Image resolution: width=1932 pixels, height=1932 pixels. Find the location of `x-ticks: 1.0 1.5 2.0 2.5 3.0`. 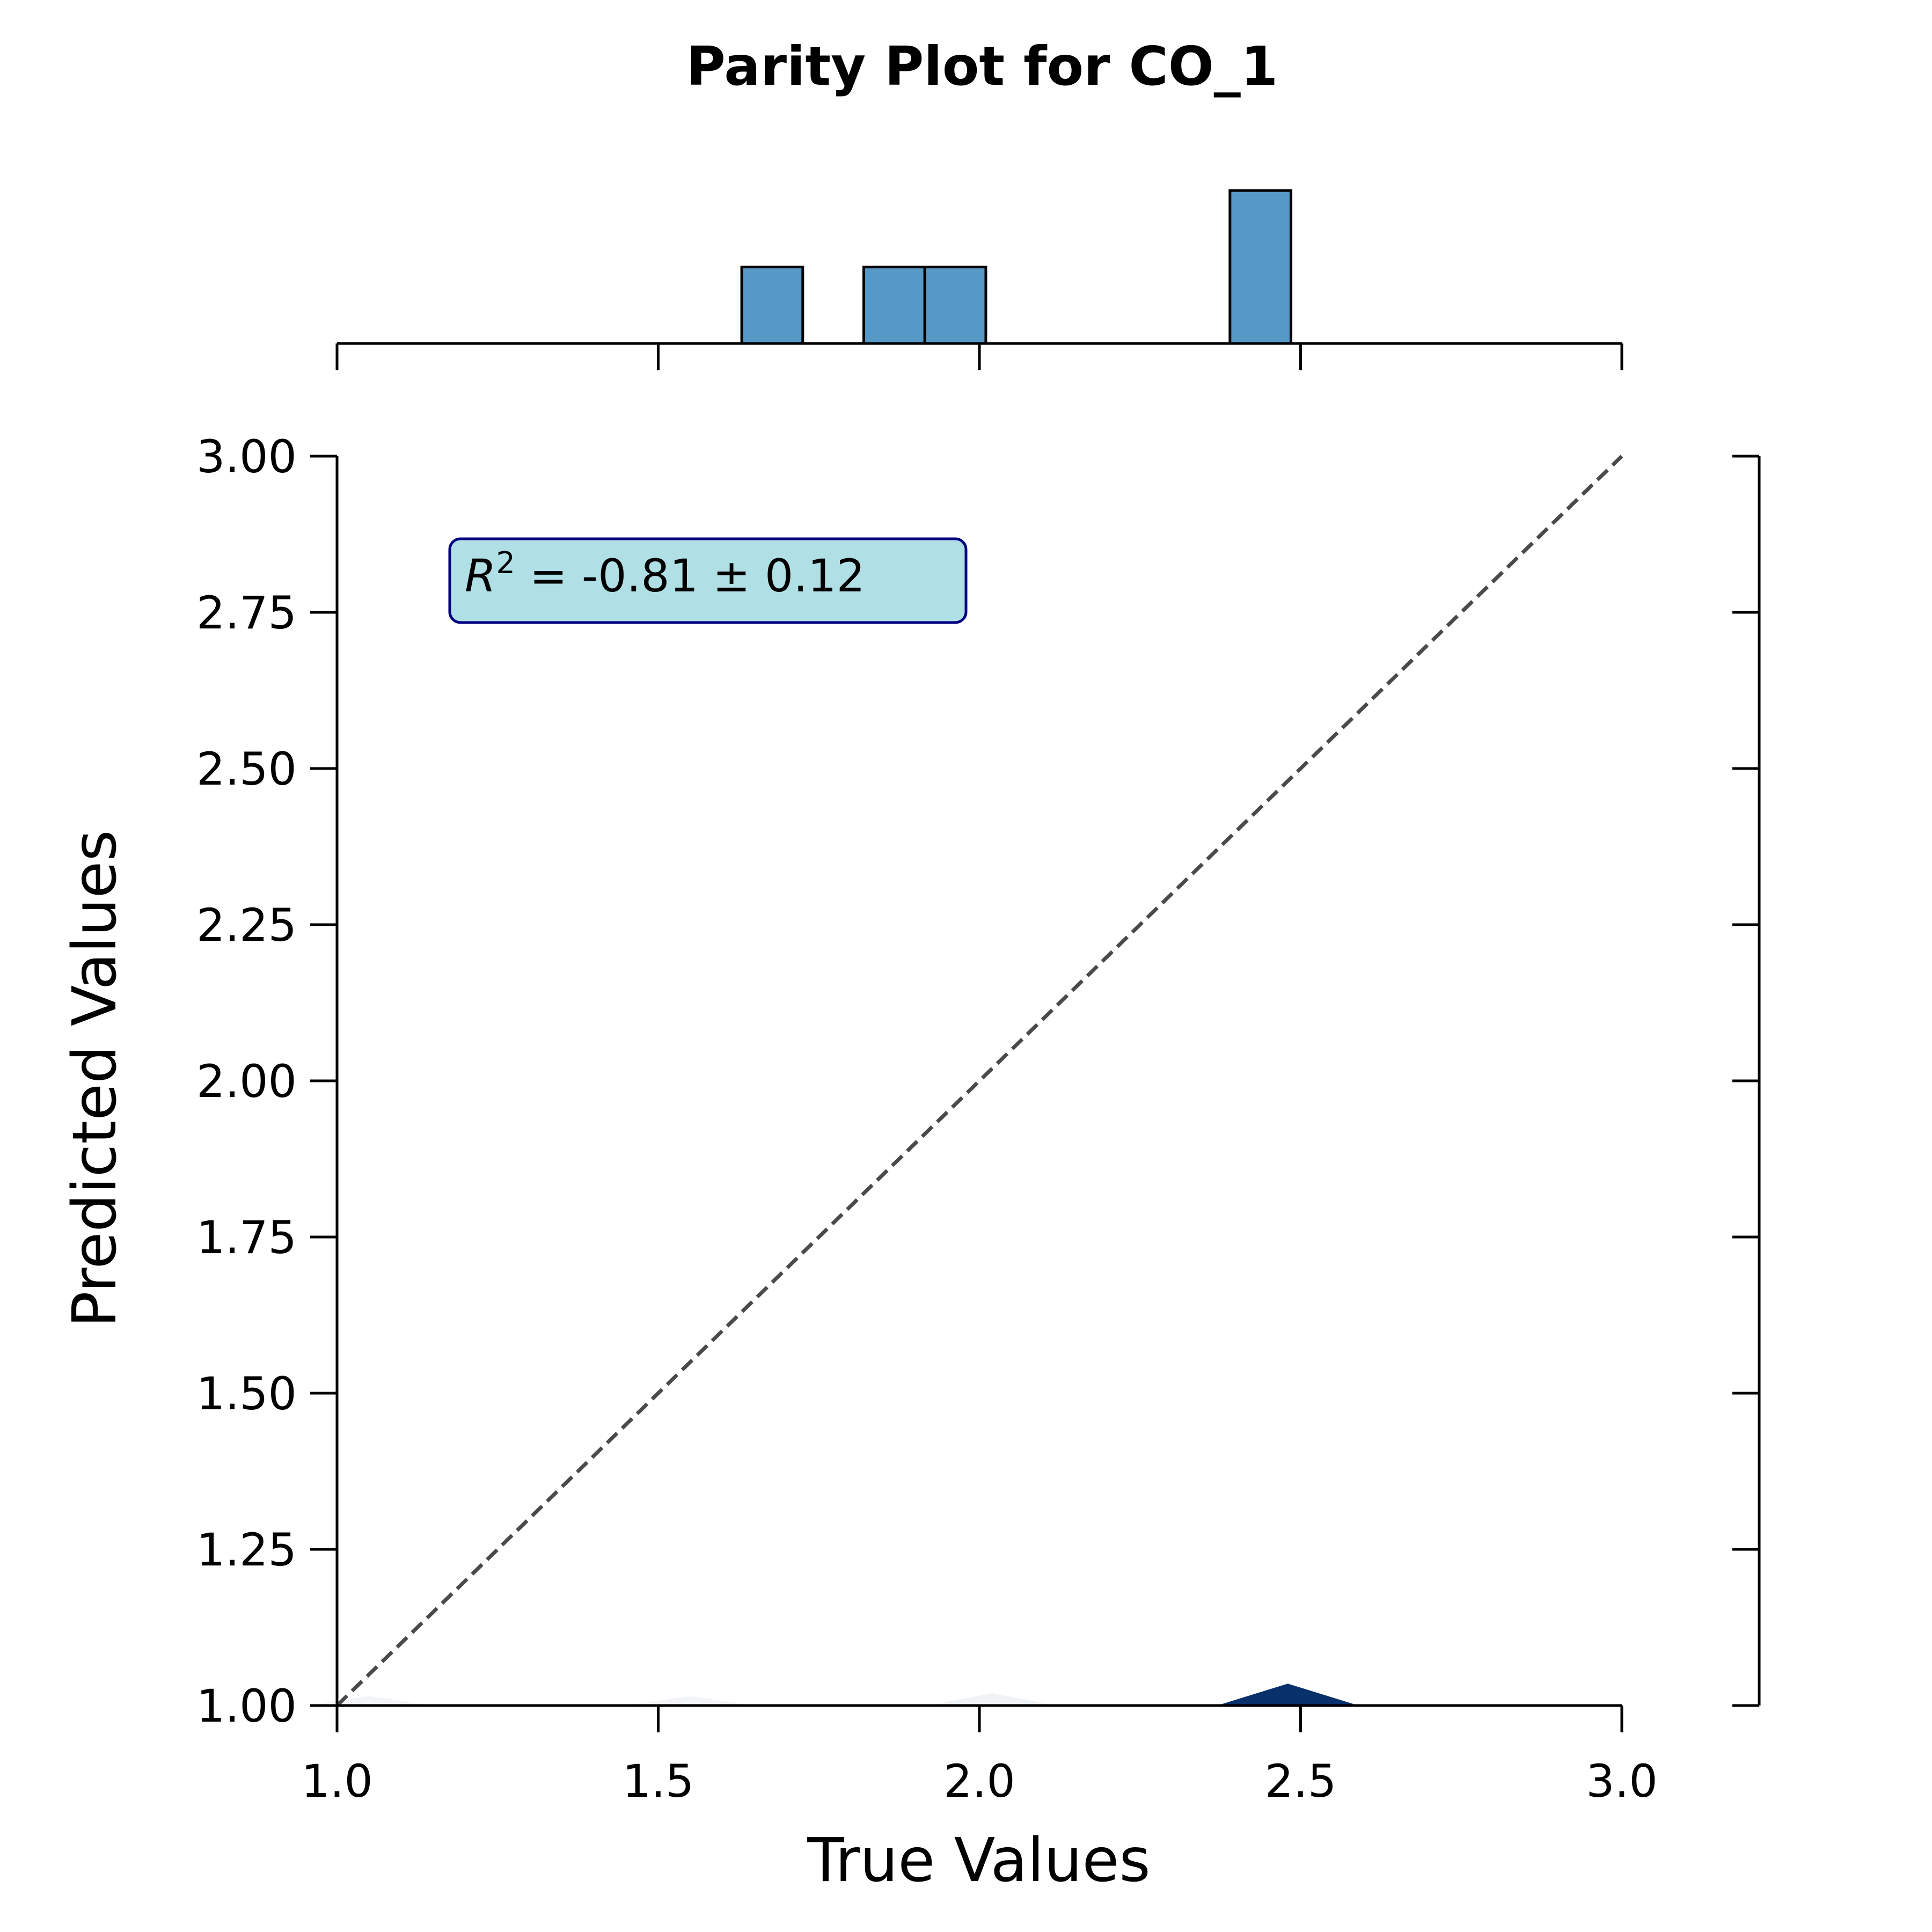

x-ticks: 1.0 1.5 2.0 2.5 3.0 is located at coordinates (979, 1756).